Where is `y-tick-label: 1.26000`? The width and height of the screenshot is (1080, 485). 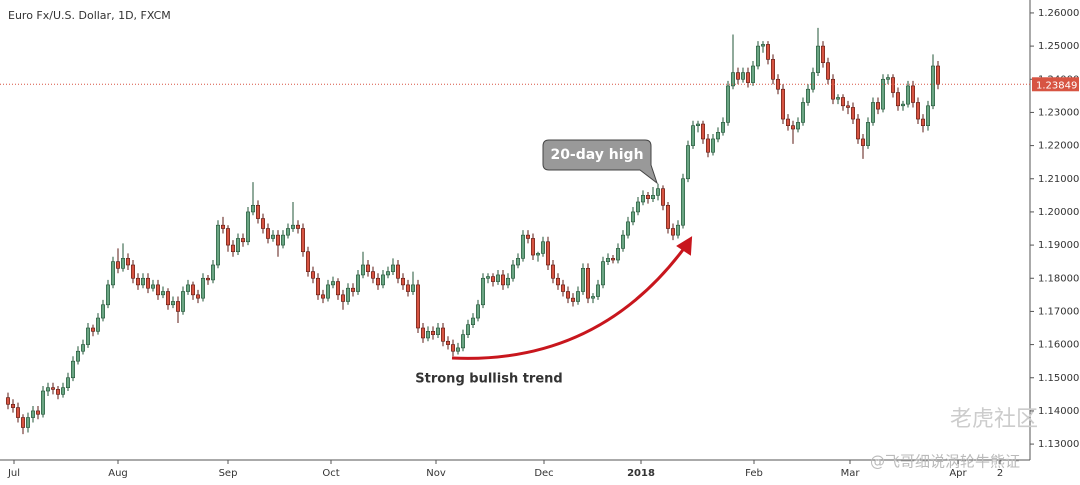
y-tick-label: 1.26000 is located at coordinates (1058, 13).